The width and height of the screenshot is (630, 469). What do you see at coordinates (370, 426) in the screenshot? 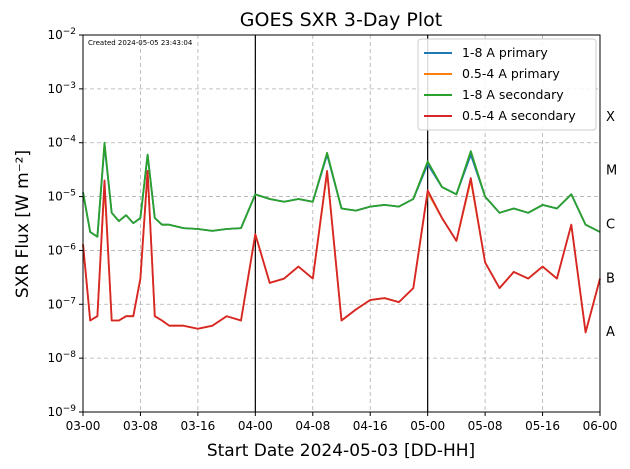
I see `x-tick-label: 04-16` at bounding box center [370, 426].